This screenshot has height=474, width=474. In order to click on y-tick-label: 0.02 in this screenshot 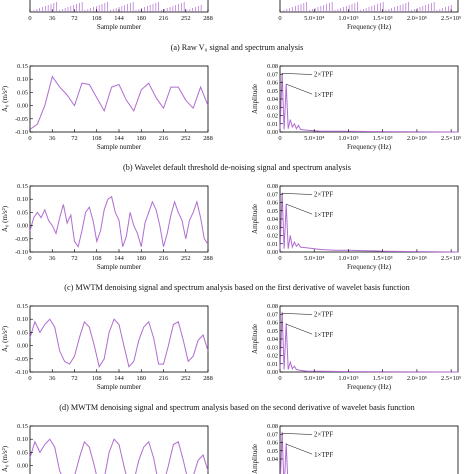, I will do `click(272, 356)`.